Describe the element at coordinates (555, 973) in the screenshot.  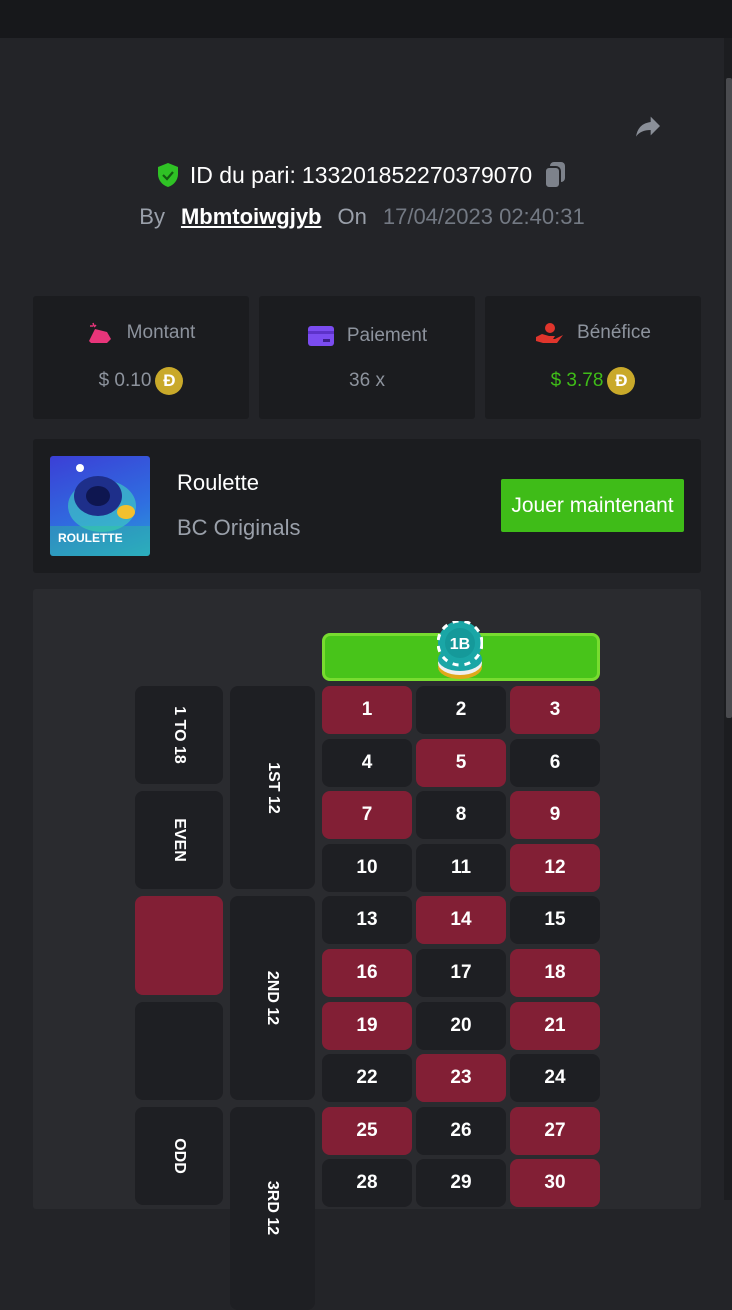
I see `number-cell-18: 18` at that location.